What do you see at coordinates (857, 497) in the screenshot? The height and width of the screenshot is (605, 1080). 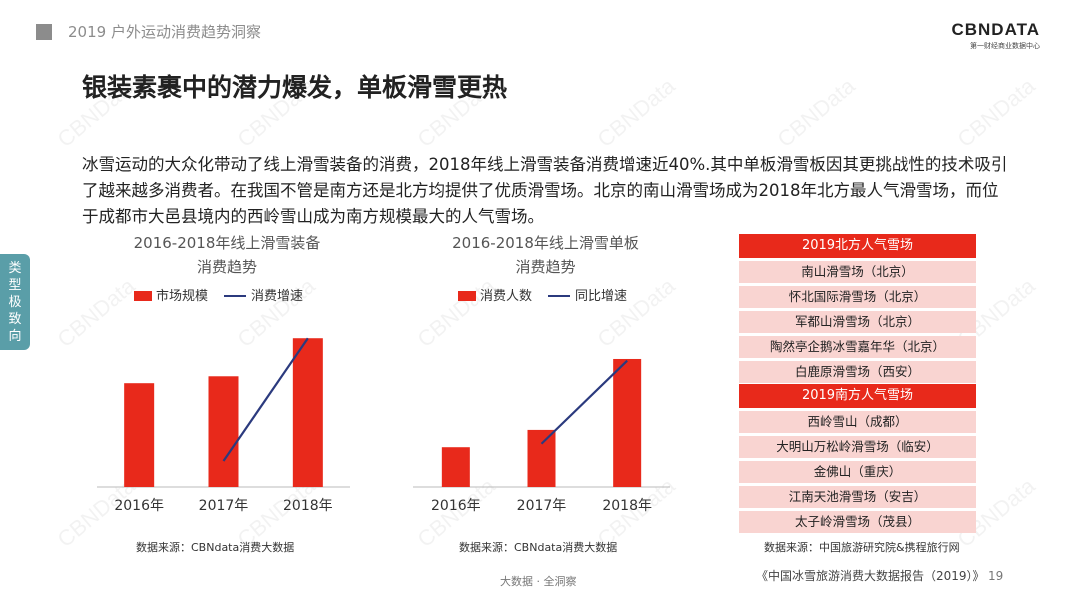 I see `table-row: 江南天池滑雪场（安吉）` at bounding box center [857, 497].